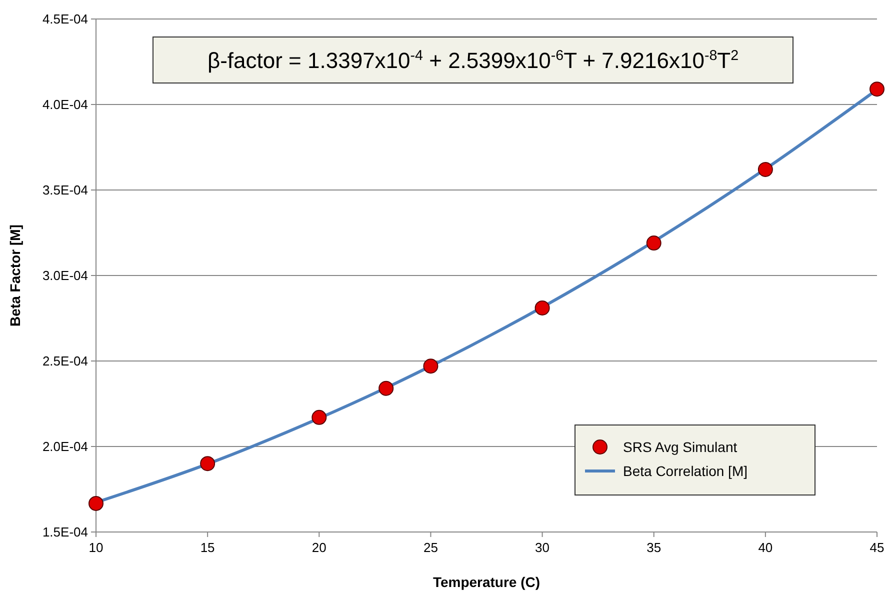 The height and width of the screenshot is (593, 889). Describe the element at coordinates (96, 547) in the screenshot. I see `x-tick-label: 10` at that location.